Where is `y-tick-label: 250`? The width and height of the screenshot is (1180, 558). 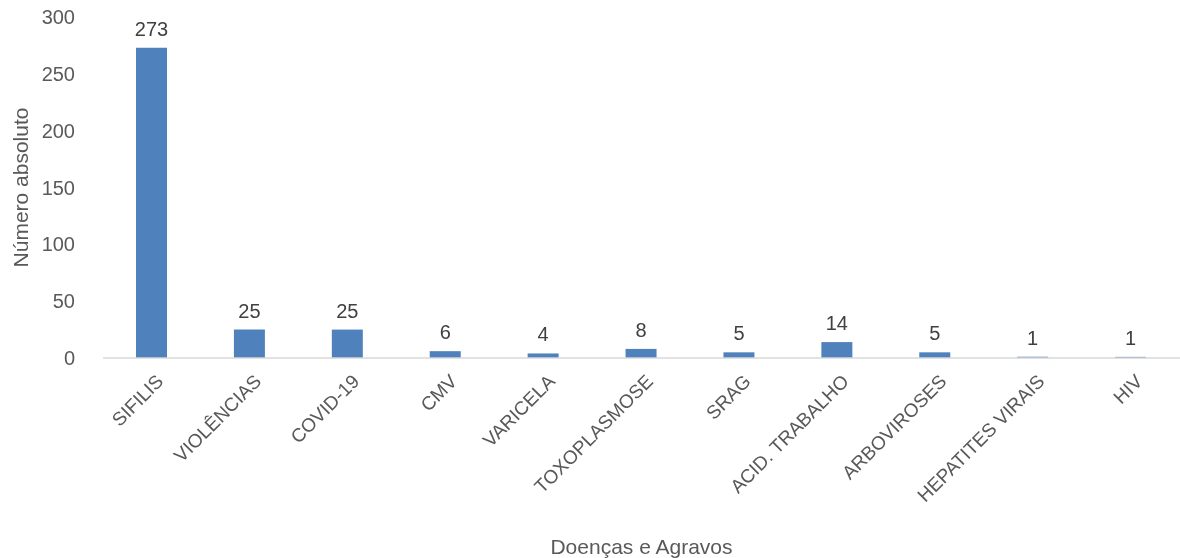 y-tick-label: 250 is located at coordinates (58, 73).